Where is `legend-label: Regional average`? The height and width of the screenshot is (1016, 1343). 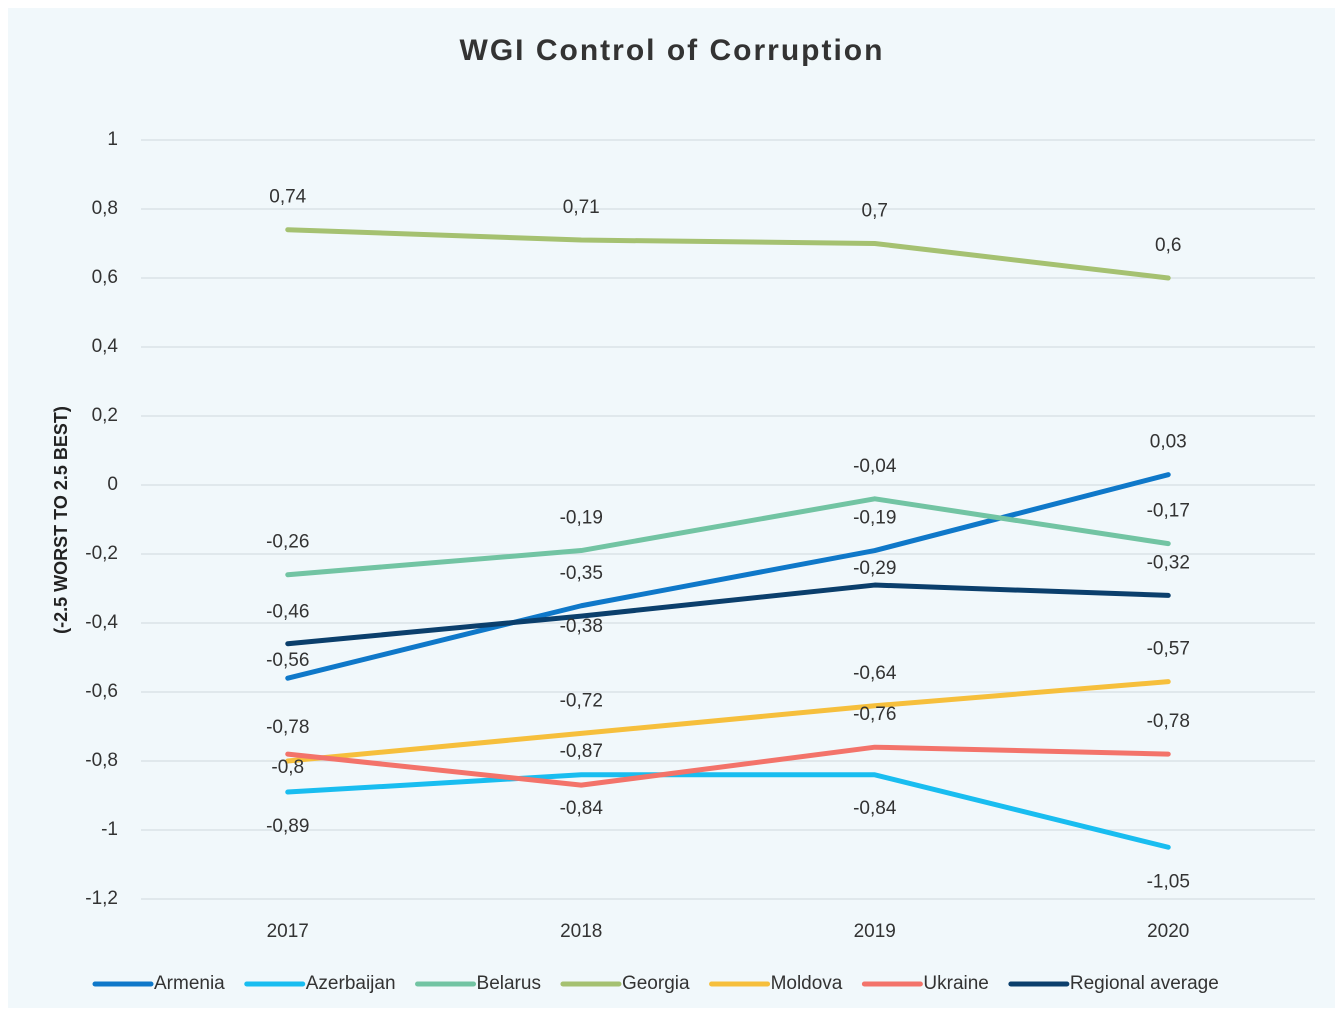
legend-label: Regional average is located at coordinates (1144, 983).